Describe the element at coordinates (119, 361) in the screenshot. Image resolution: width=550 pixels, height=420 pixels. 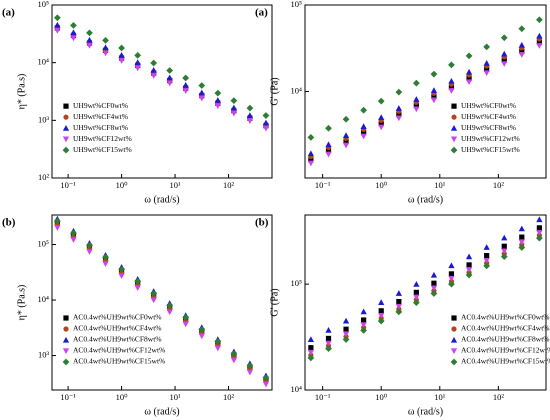
I see `legend-label: AC0.4wt%UH9wt%CF15wt%` at that location.